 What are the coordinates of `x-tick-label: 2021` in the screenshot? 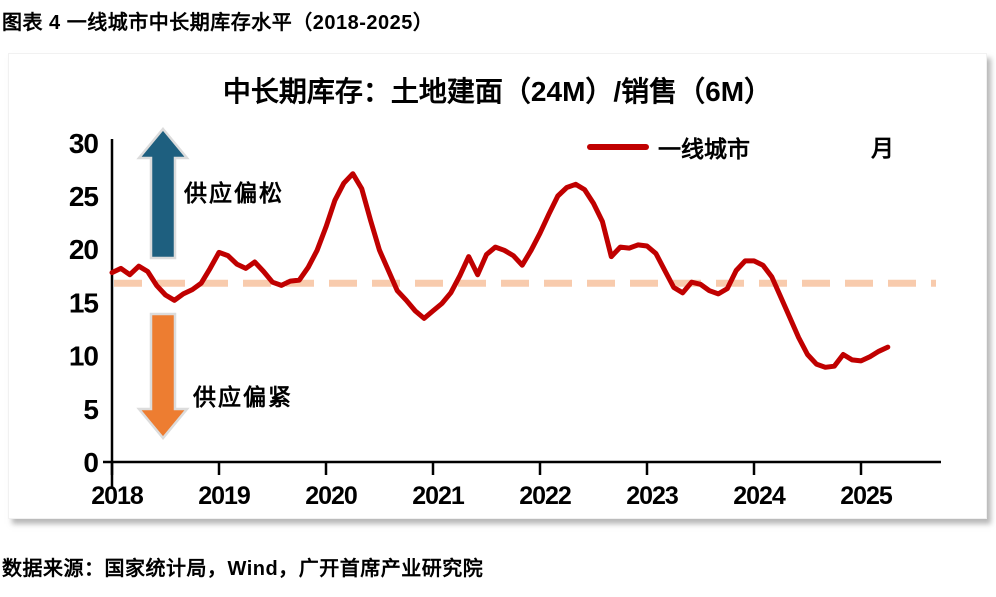 It's located at (438, 496).